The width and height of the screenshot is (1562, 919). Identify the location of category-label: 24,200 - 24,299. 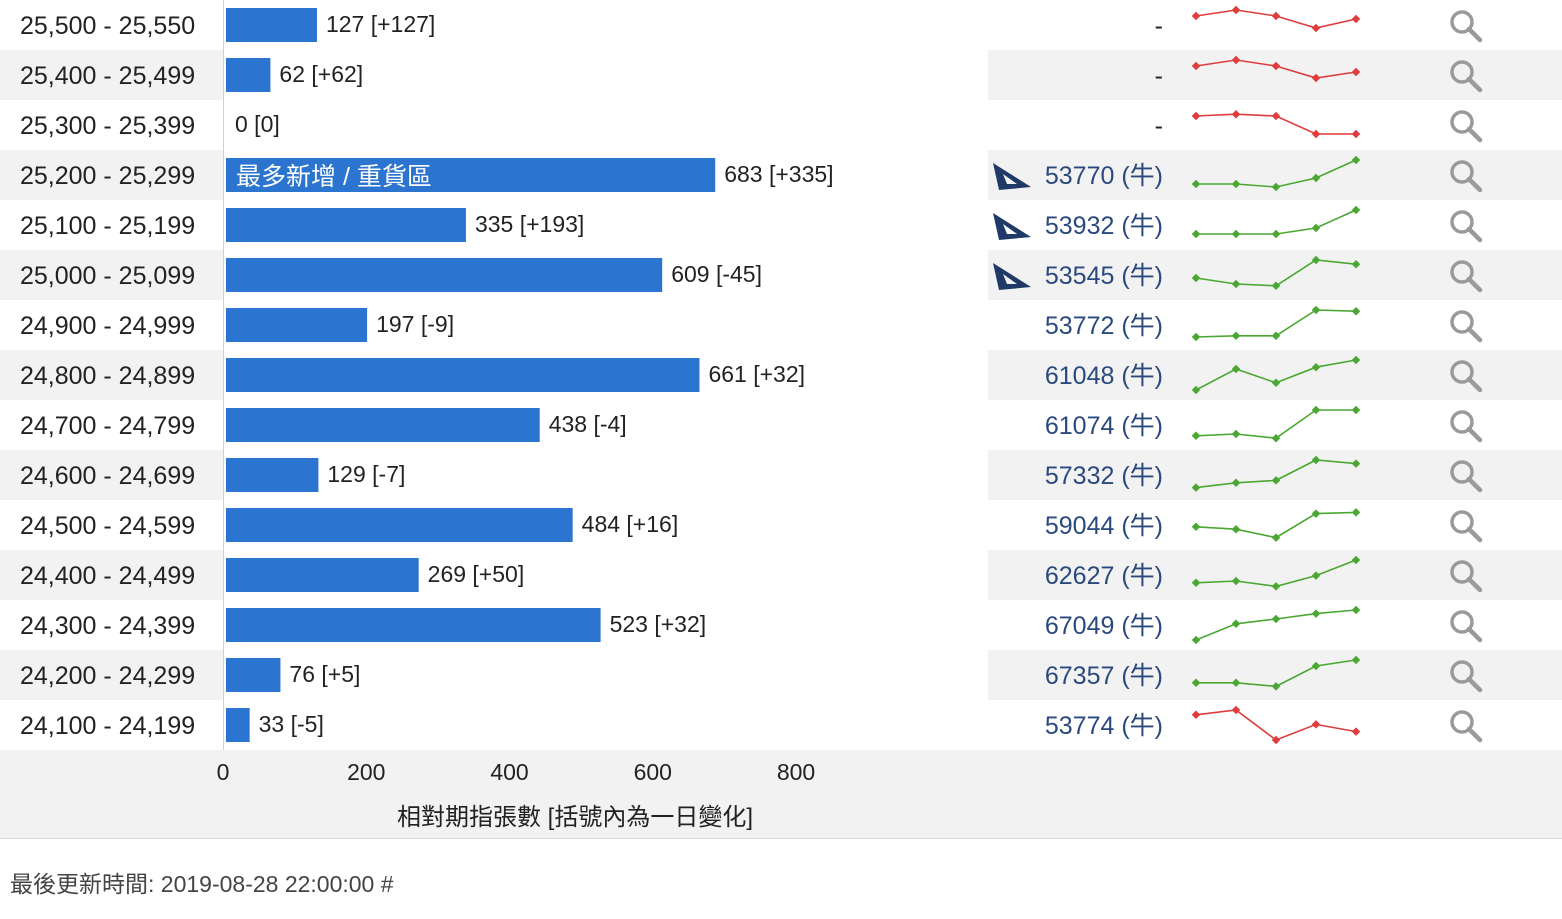
(107, 676).